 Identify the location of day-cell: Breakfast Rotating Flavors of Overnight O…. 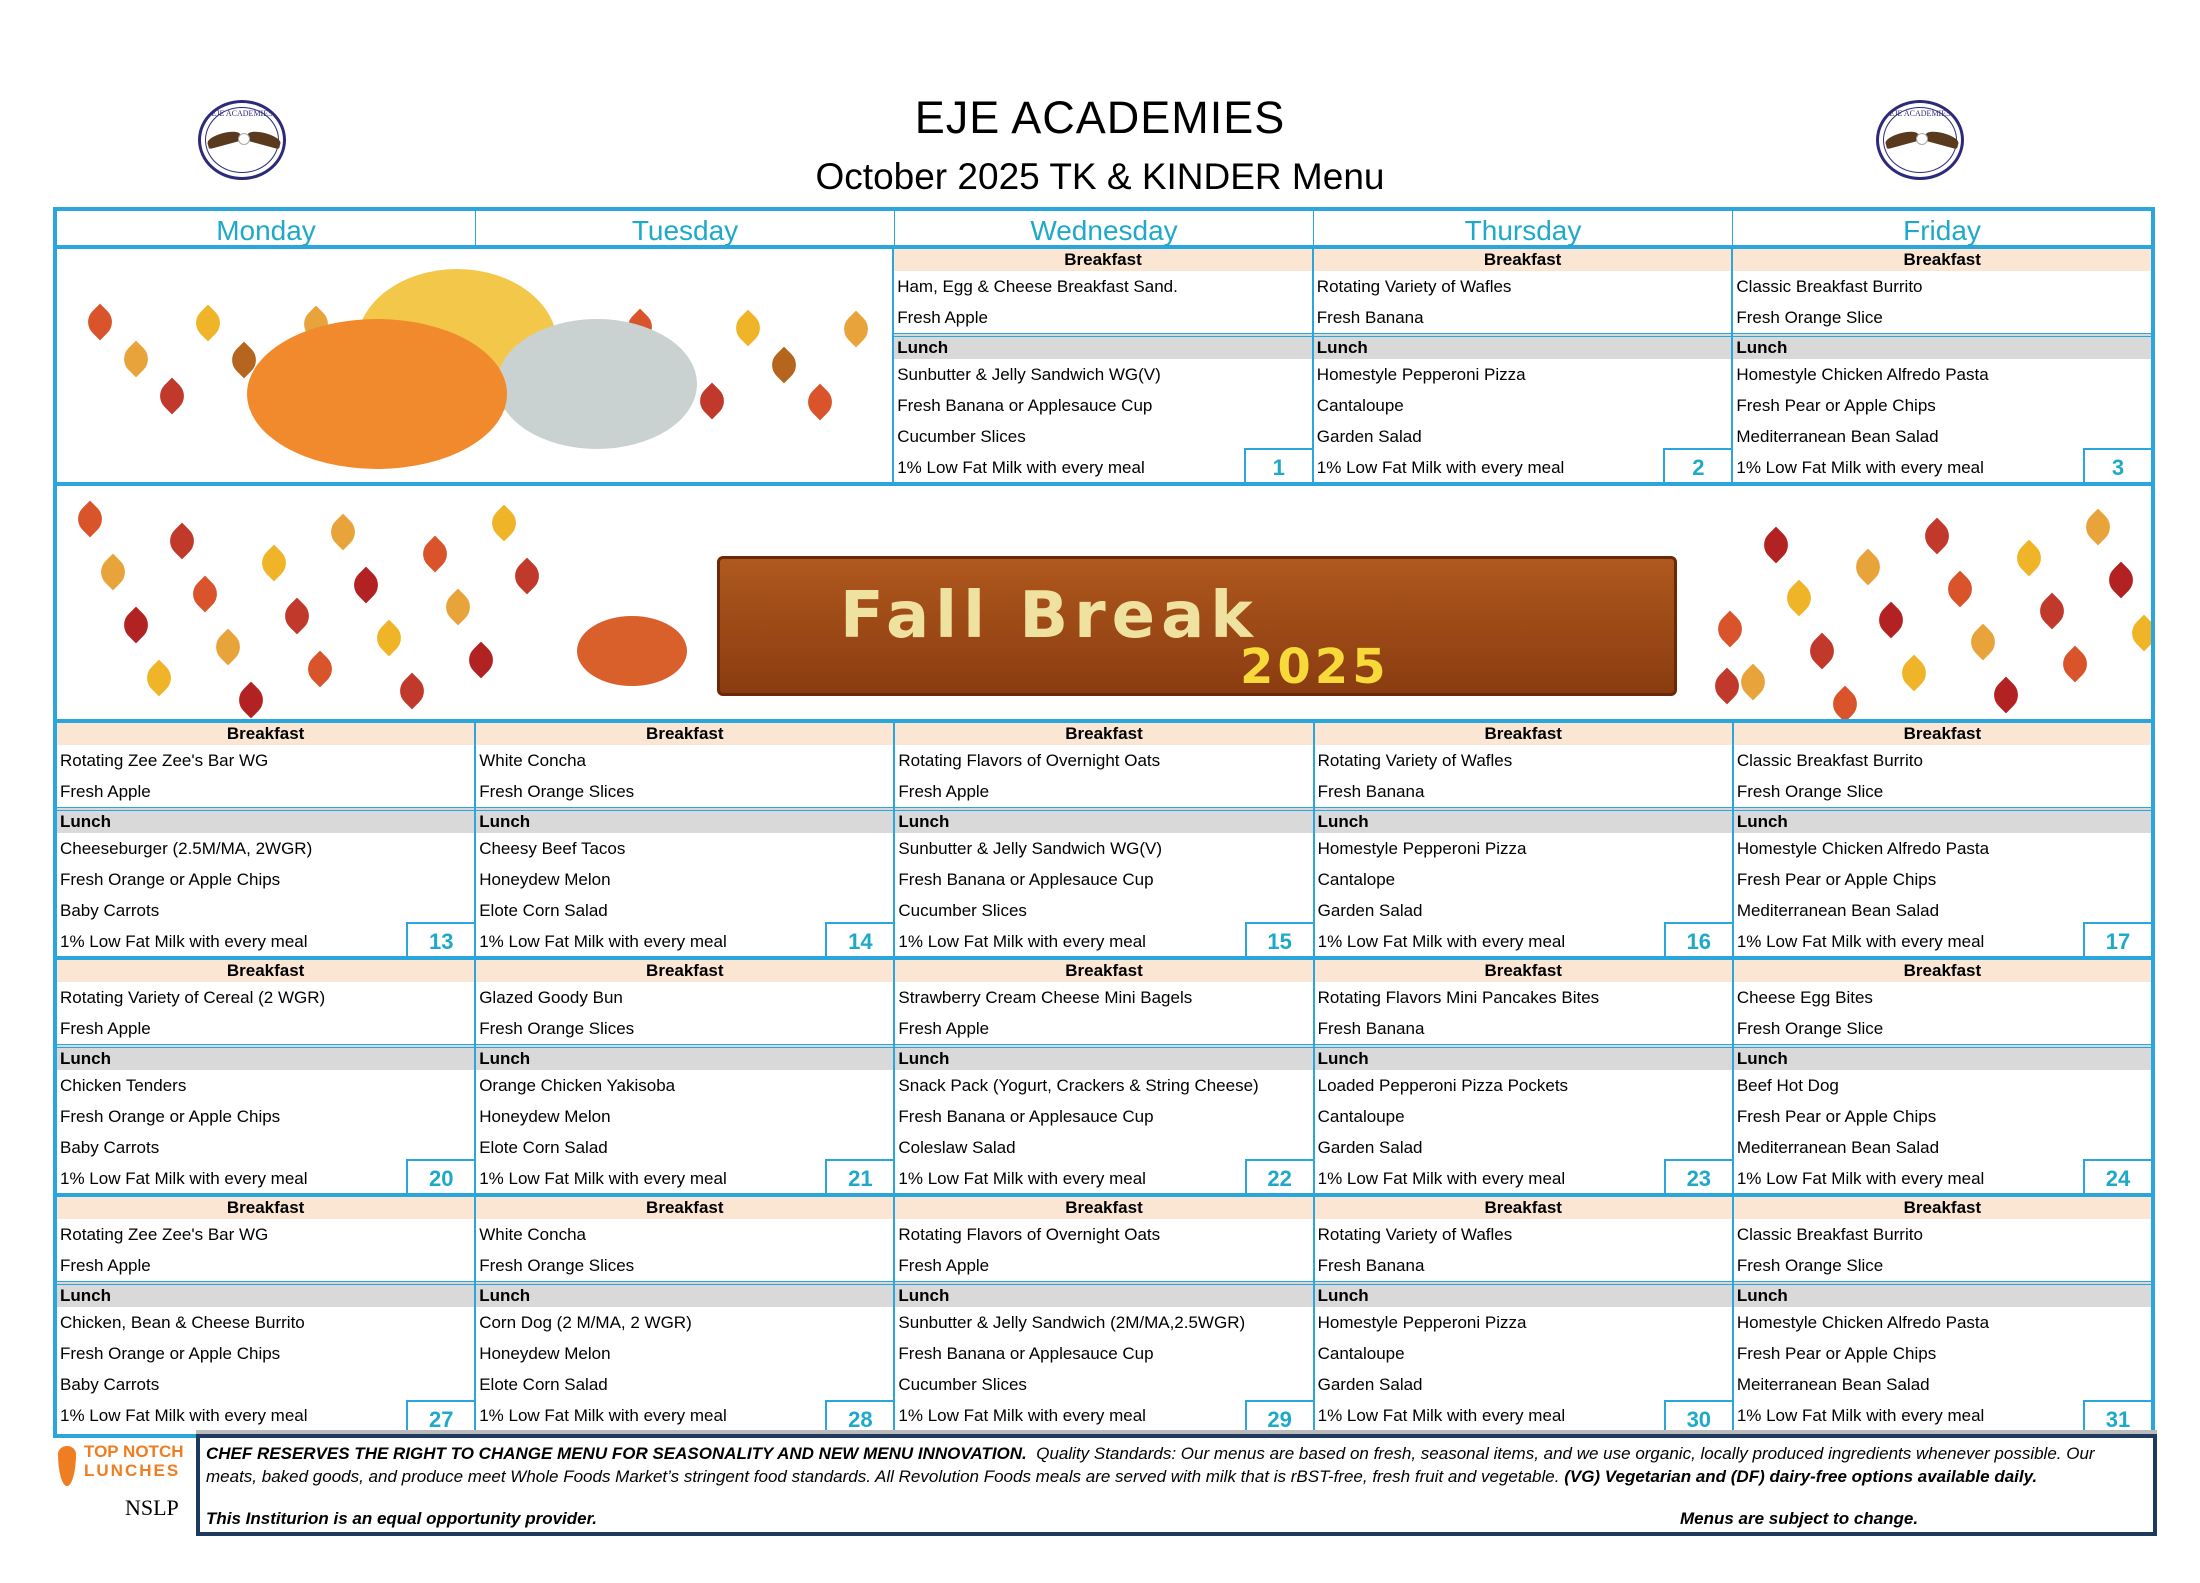
(1105, 1315).